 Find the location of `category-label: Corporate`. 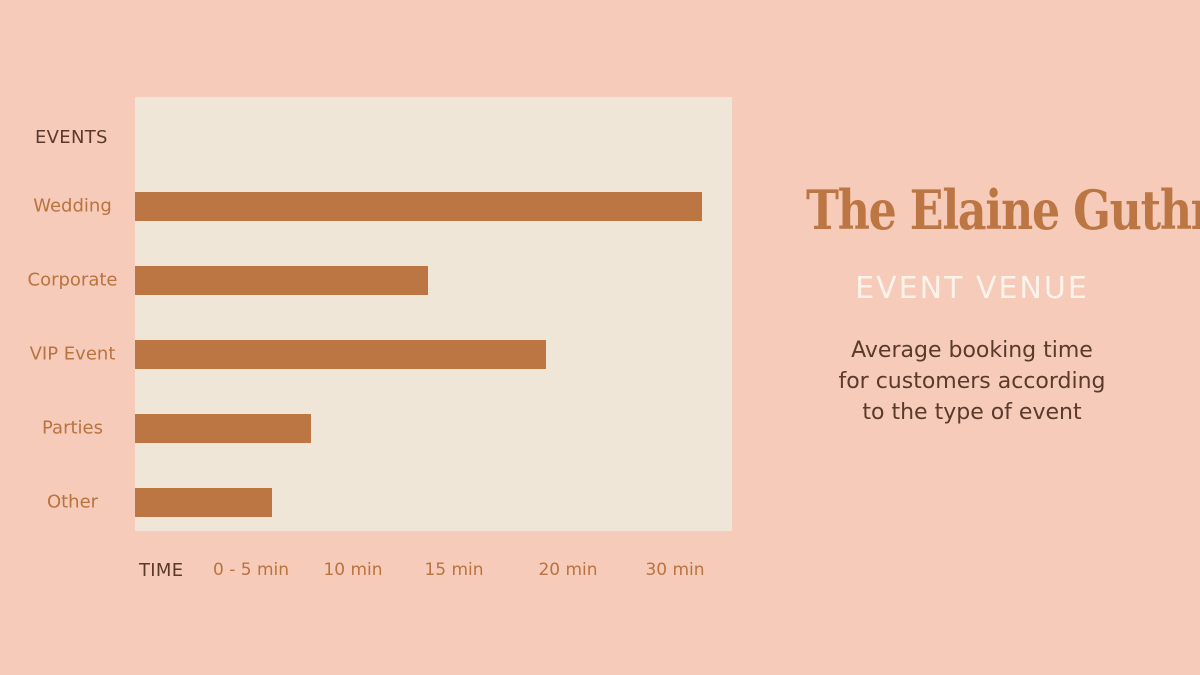

category-label: Corporate is located at coordinates (72, 280).